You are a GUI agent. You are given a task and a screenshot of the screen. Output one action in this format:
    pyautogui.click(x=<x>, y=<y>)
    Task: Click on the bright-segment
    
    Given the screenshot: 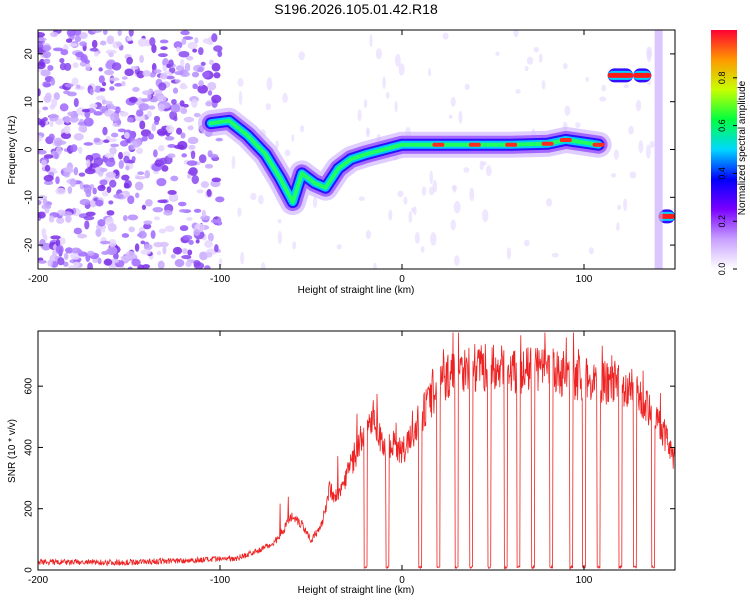 What is the action you would take?
    pyautogui.click(x=642, y=75)
    